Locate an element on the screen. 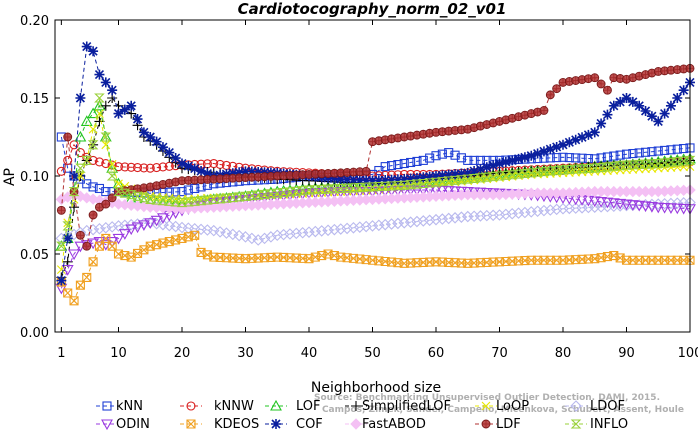 The height and width of the screenshot is (434, 698). legend-item-FastABOD: FastABOD is located at coordinates (385, 424).